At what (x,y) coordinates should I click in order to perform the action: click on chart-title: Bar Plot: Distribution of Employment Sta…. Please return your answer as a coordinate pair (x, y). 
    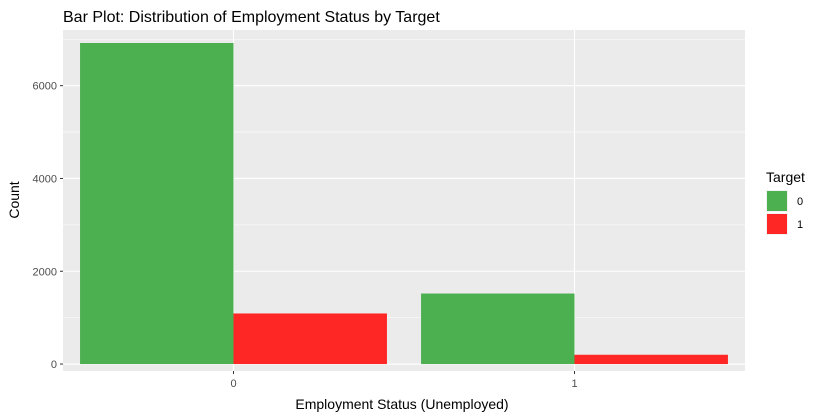
    Looking at the image, I should click on (251, 17).